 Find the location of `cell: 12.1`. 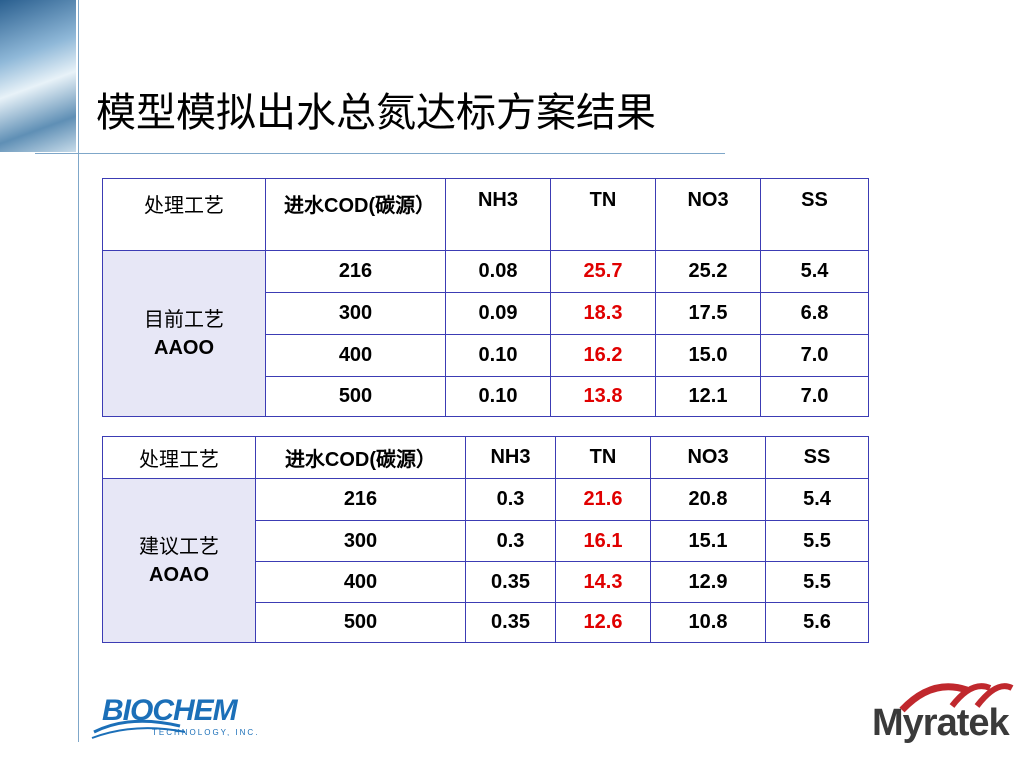

cell: 12.1 is located at coordinates (708, 396).